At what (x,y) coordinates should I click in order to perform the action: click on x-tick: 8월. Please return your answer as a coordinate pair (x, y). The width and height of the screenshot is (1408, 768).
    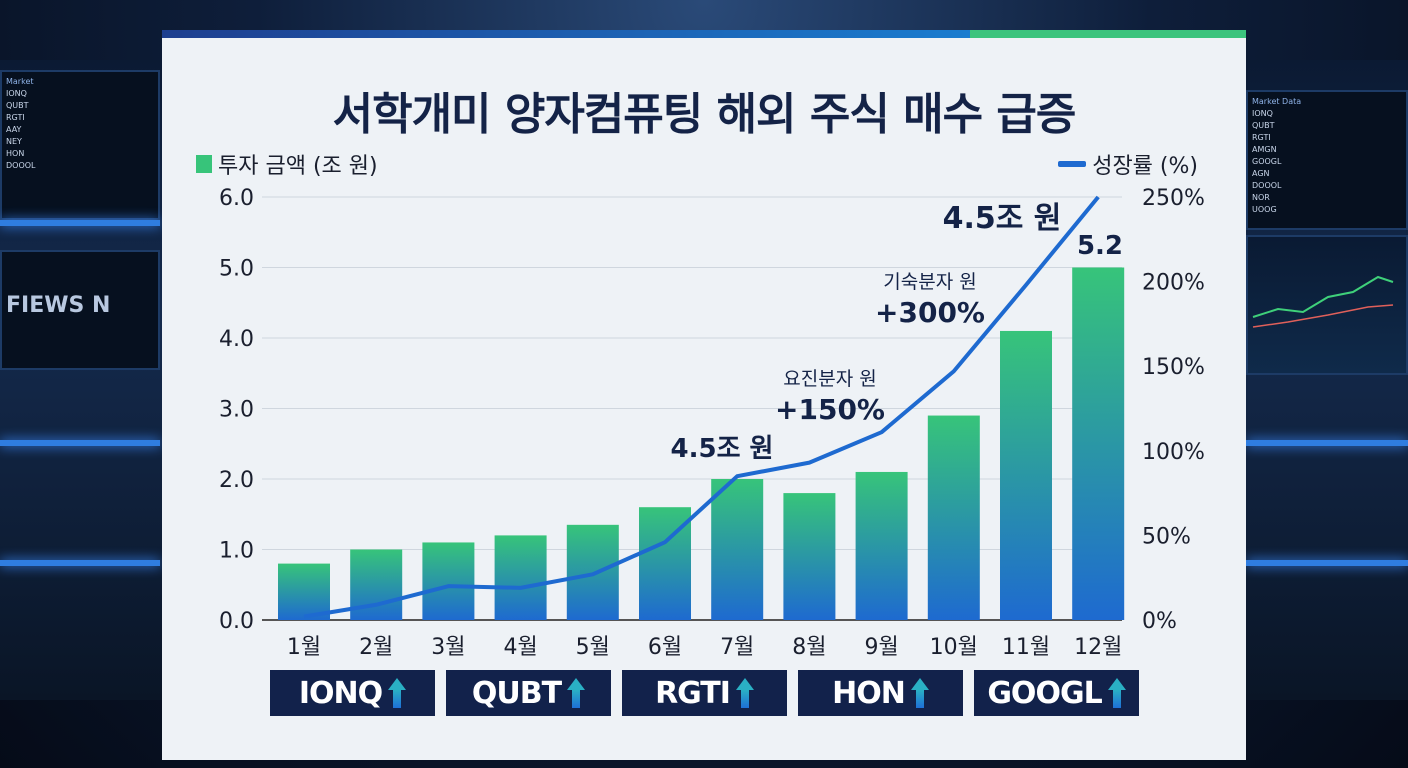
    Looking at the image, I should click on (809, 647).